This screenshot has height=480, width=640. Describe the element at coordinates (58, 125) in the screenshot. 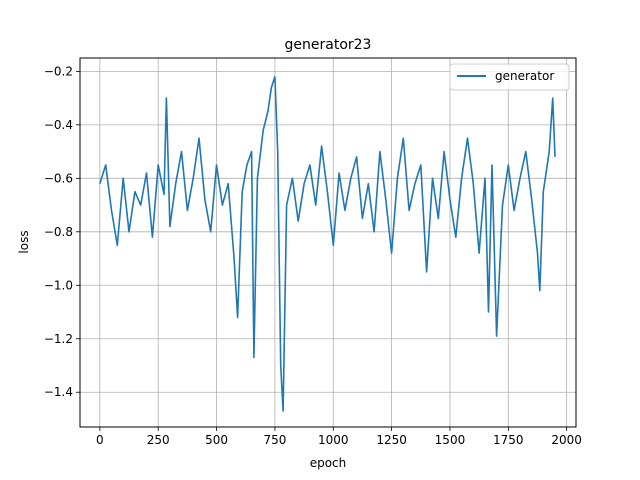

I see `y-tick-label: −0.4` at that location.